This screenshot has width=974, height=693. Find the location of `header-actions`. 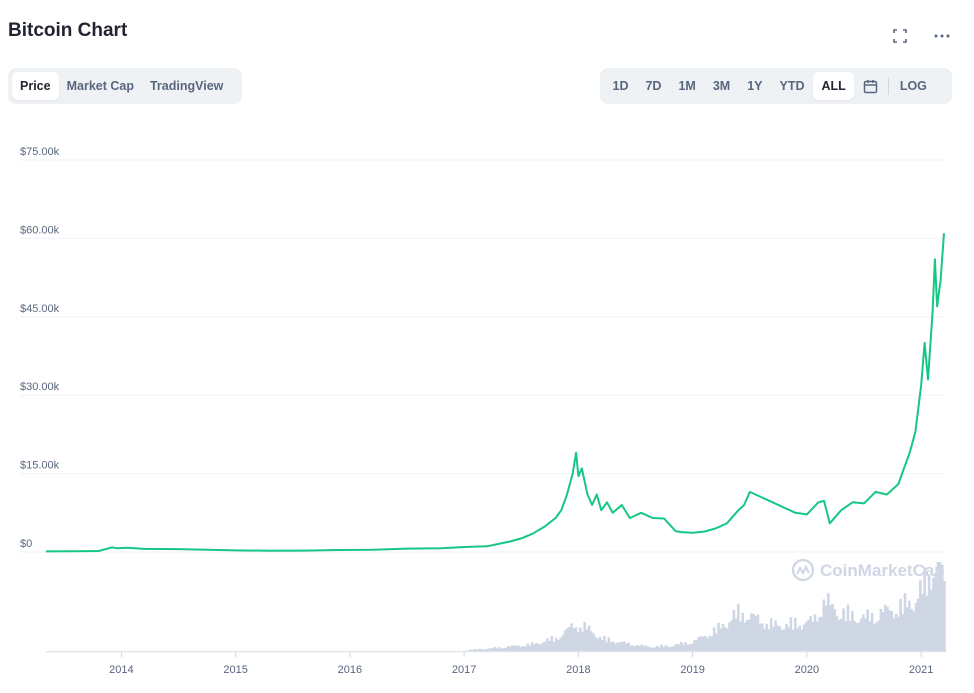

header-actions is located at coordinates (921, 36).